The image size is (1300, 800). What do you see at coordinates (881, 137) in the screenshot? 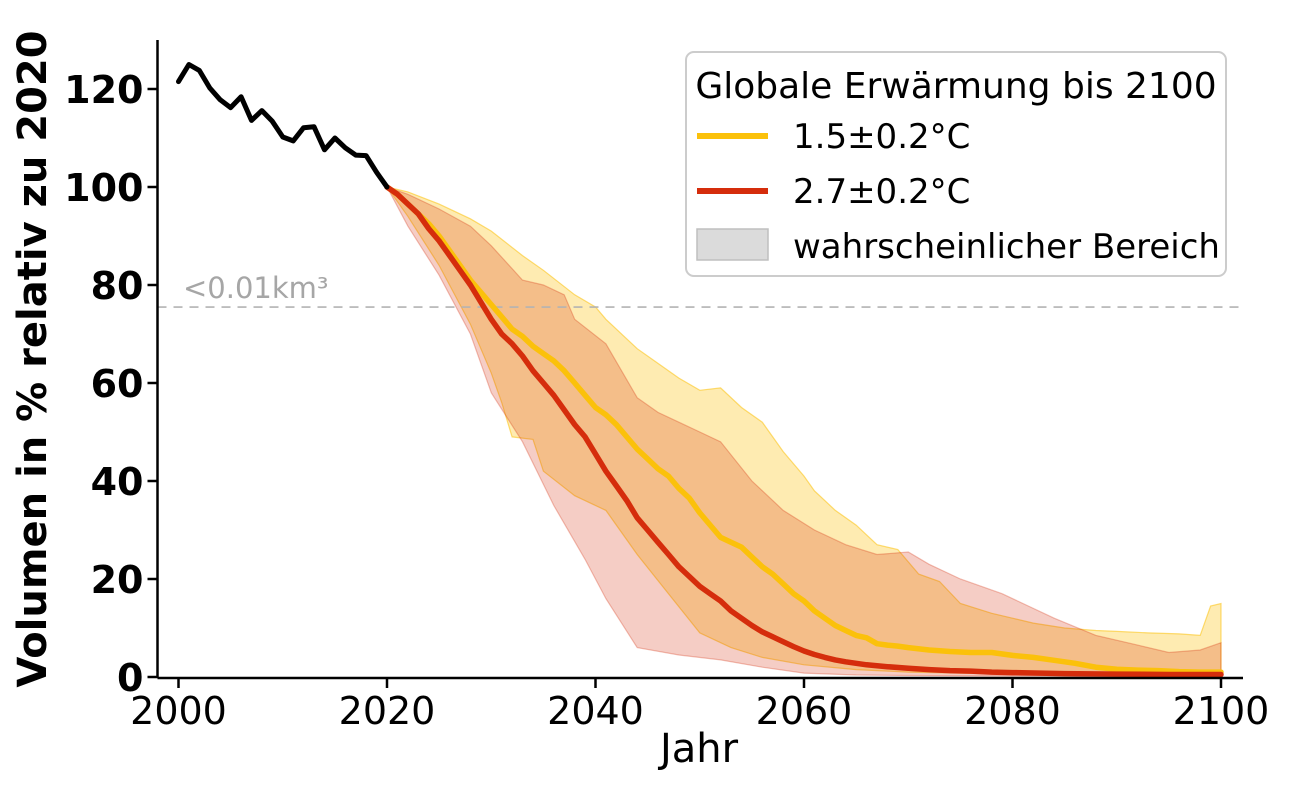
I see `legend-label-1.5C: 1.5±0.2°C` at bounding box center [881, 137].